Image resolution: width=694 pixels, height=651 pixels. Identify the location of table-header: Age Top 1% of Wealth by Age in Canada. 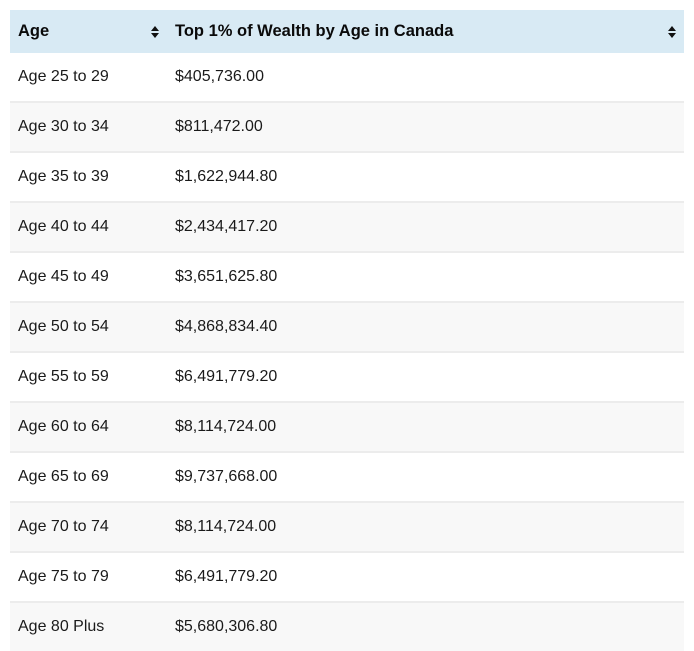
(347, 31).